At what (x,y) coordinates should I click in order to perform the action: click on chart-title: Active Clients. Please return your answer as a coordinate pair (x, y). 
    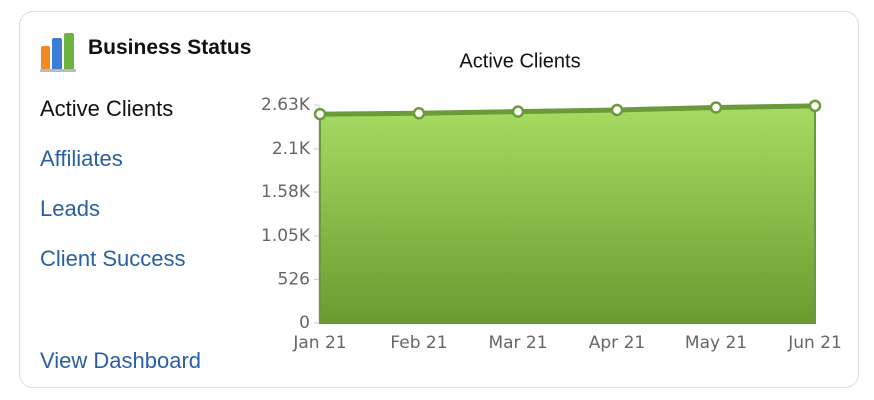
    Looking at the image, I should click on (519, 61).